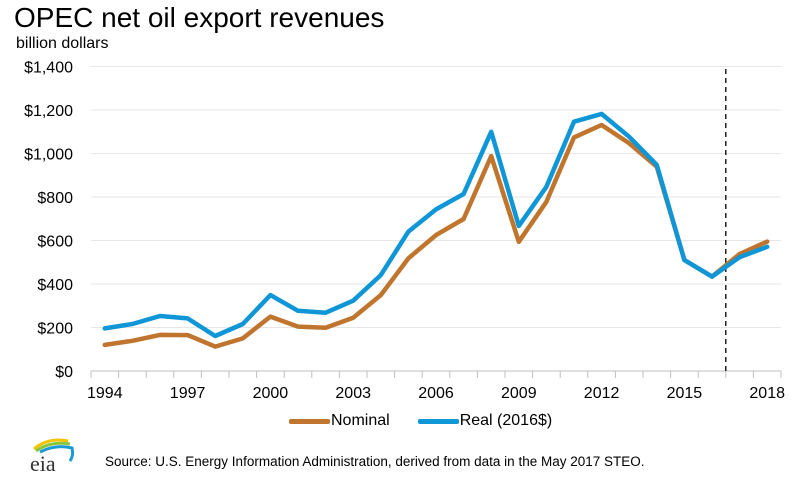  I want to click on legend-item-nominal: Nominal, so click(339, 421).